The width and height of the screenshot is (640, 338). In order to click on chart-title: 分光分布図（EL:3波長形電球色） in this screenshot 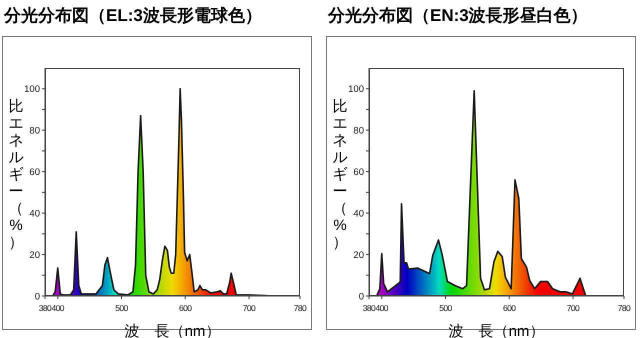, I will do `click(133, 16)`.